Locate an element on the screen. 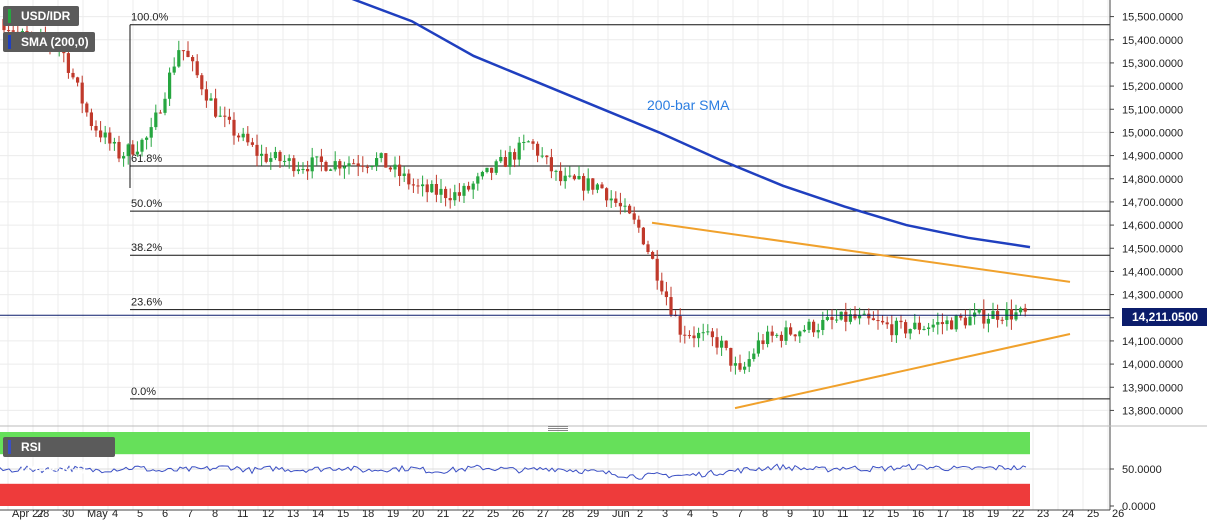 This screenshot has height=531, width=1207. symbol-badge: USD/IDR is located at coordinates (41, 16).